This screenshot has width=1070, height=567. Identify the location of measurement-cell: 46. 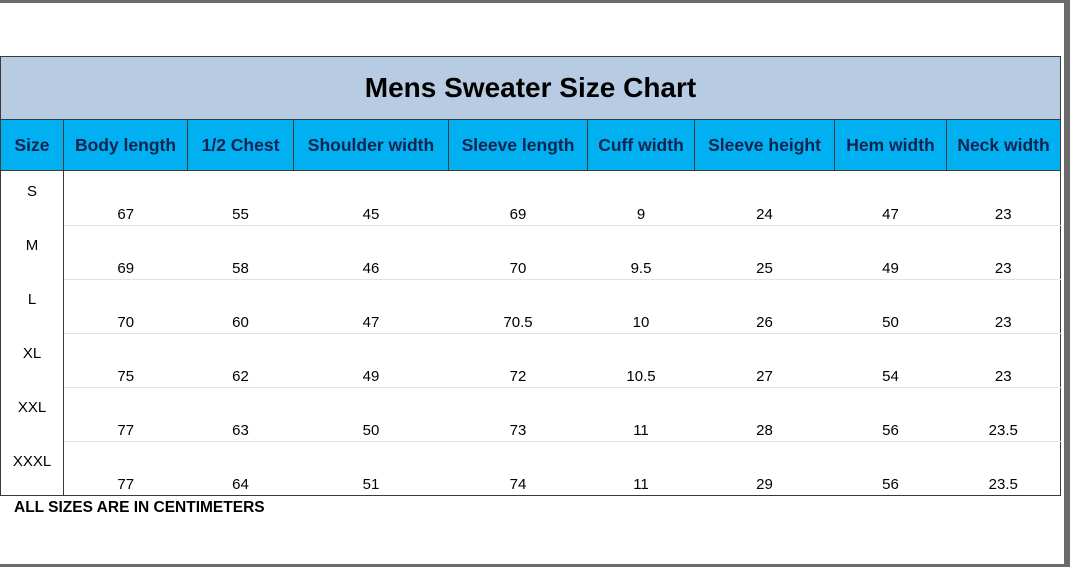
(371, 252).